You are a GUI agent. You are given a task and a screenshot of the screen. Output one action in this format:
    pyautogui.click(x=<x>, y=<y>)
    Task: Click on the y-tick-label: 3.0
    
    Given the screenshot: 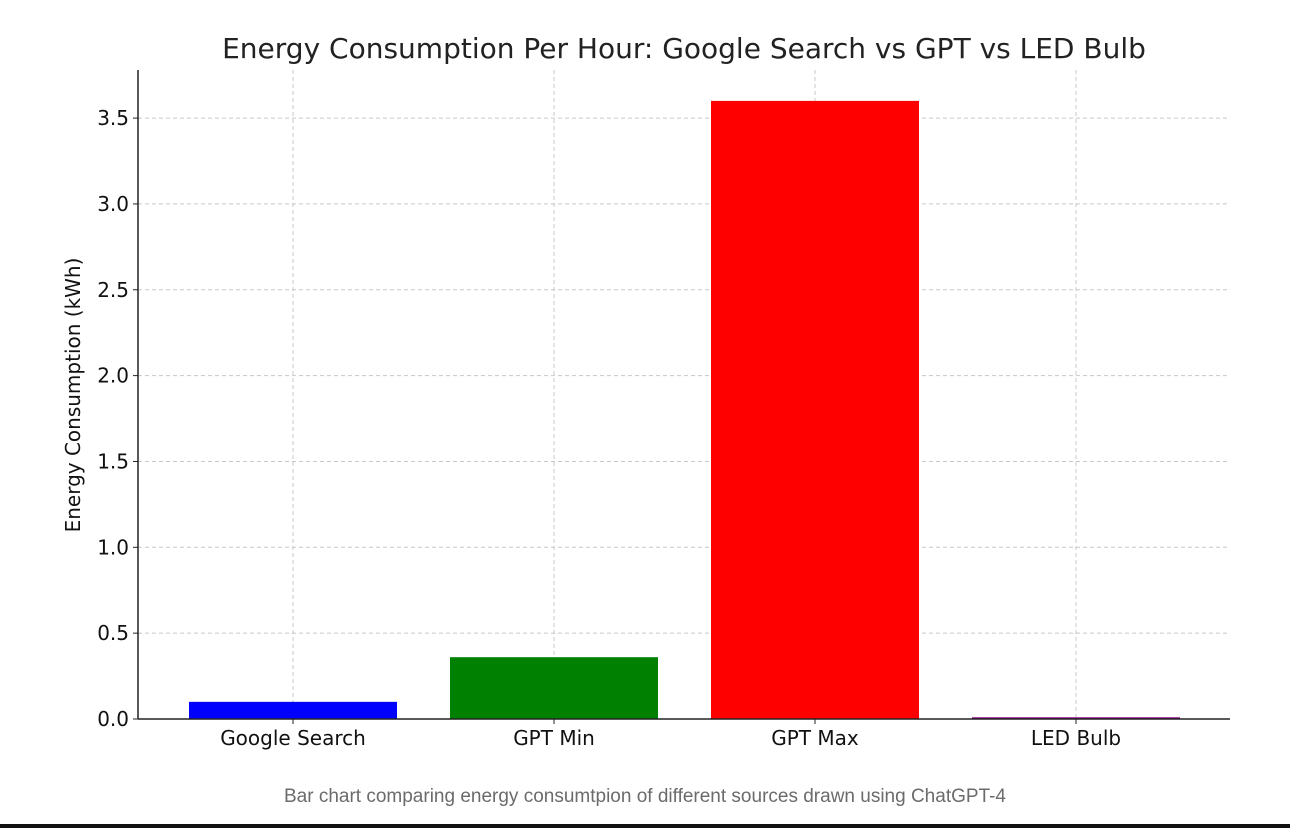 What is the action you would take?
    pyautogui.click(x=113, y=204)
    